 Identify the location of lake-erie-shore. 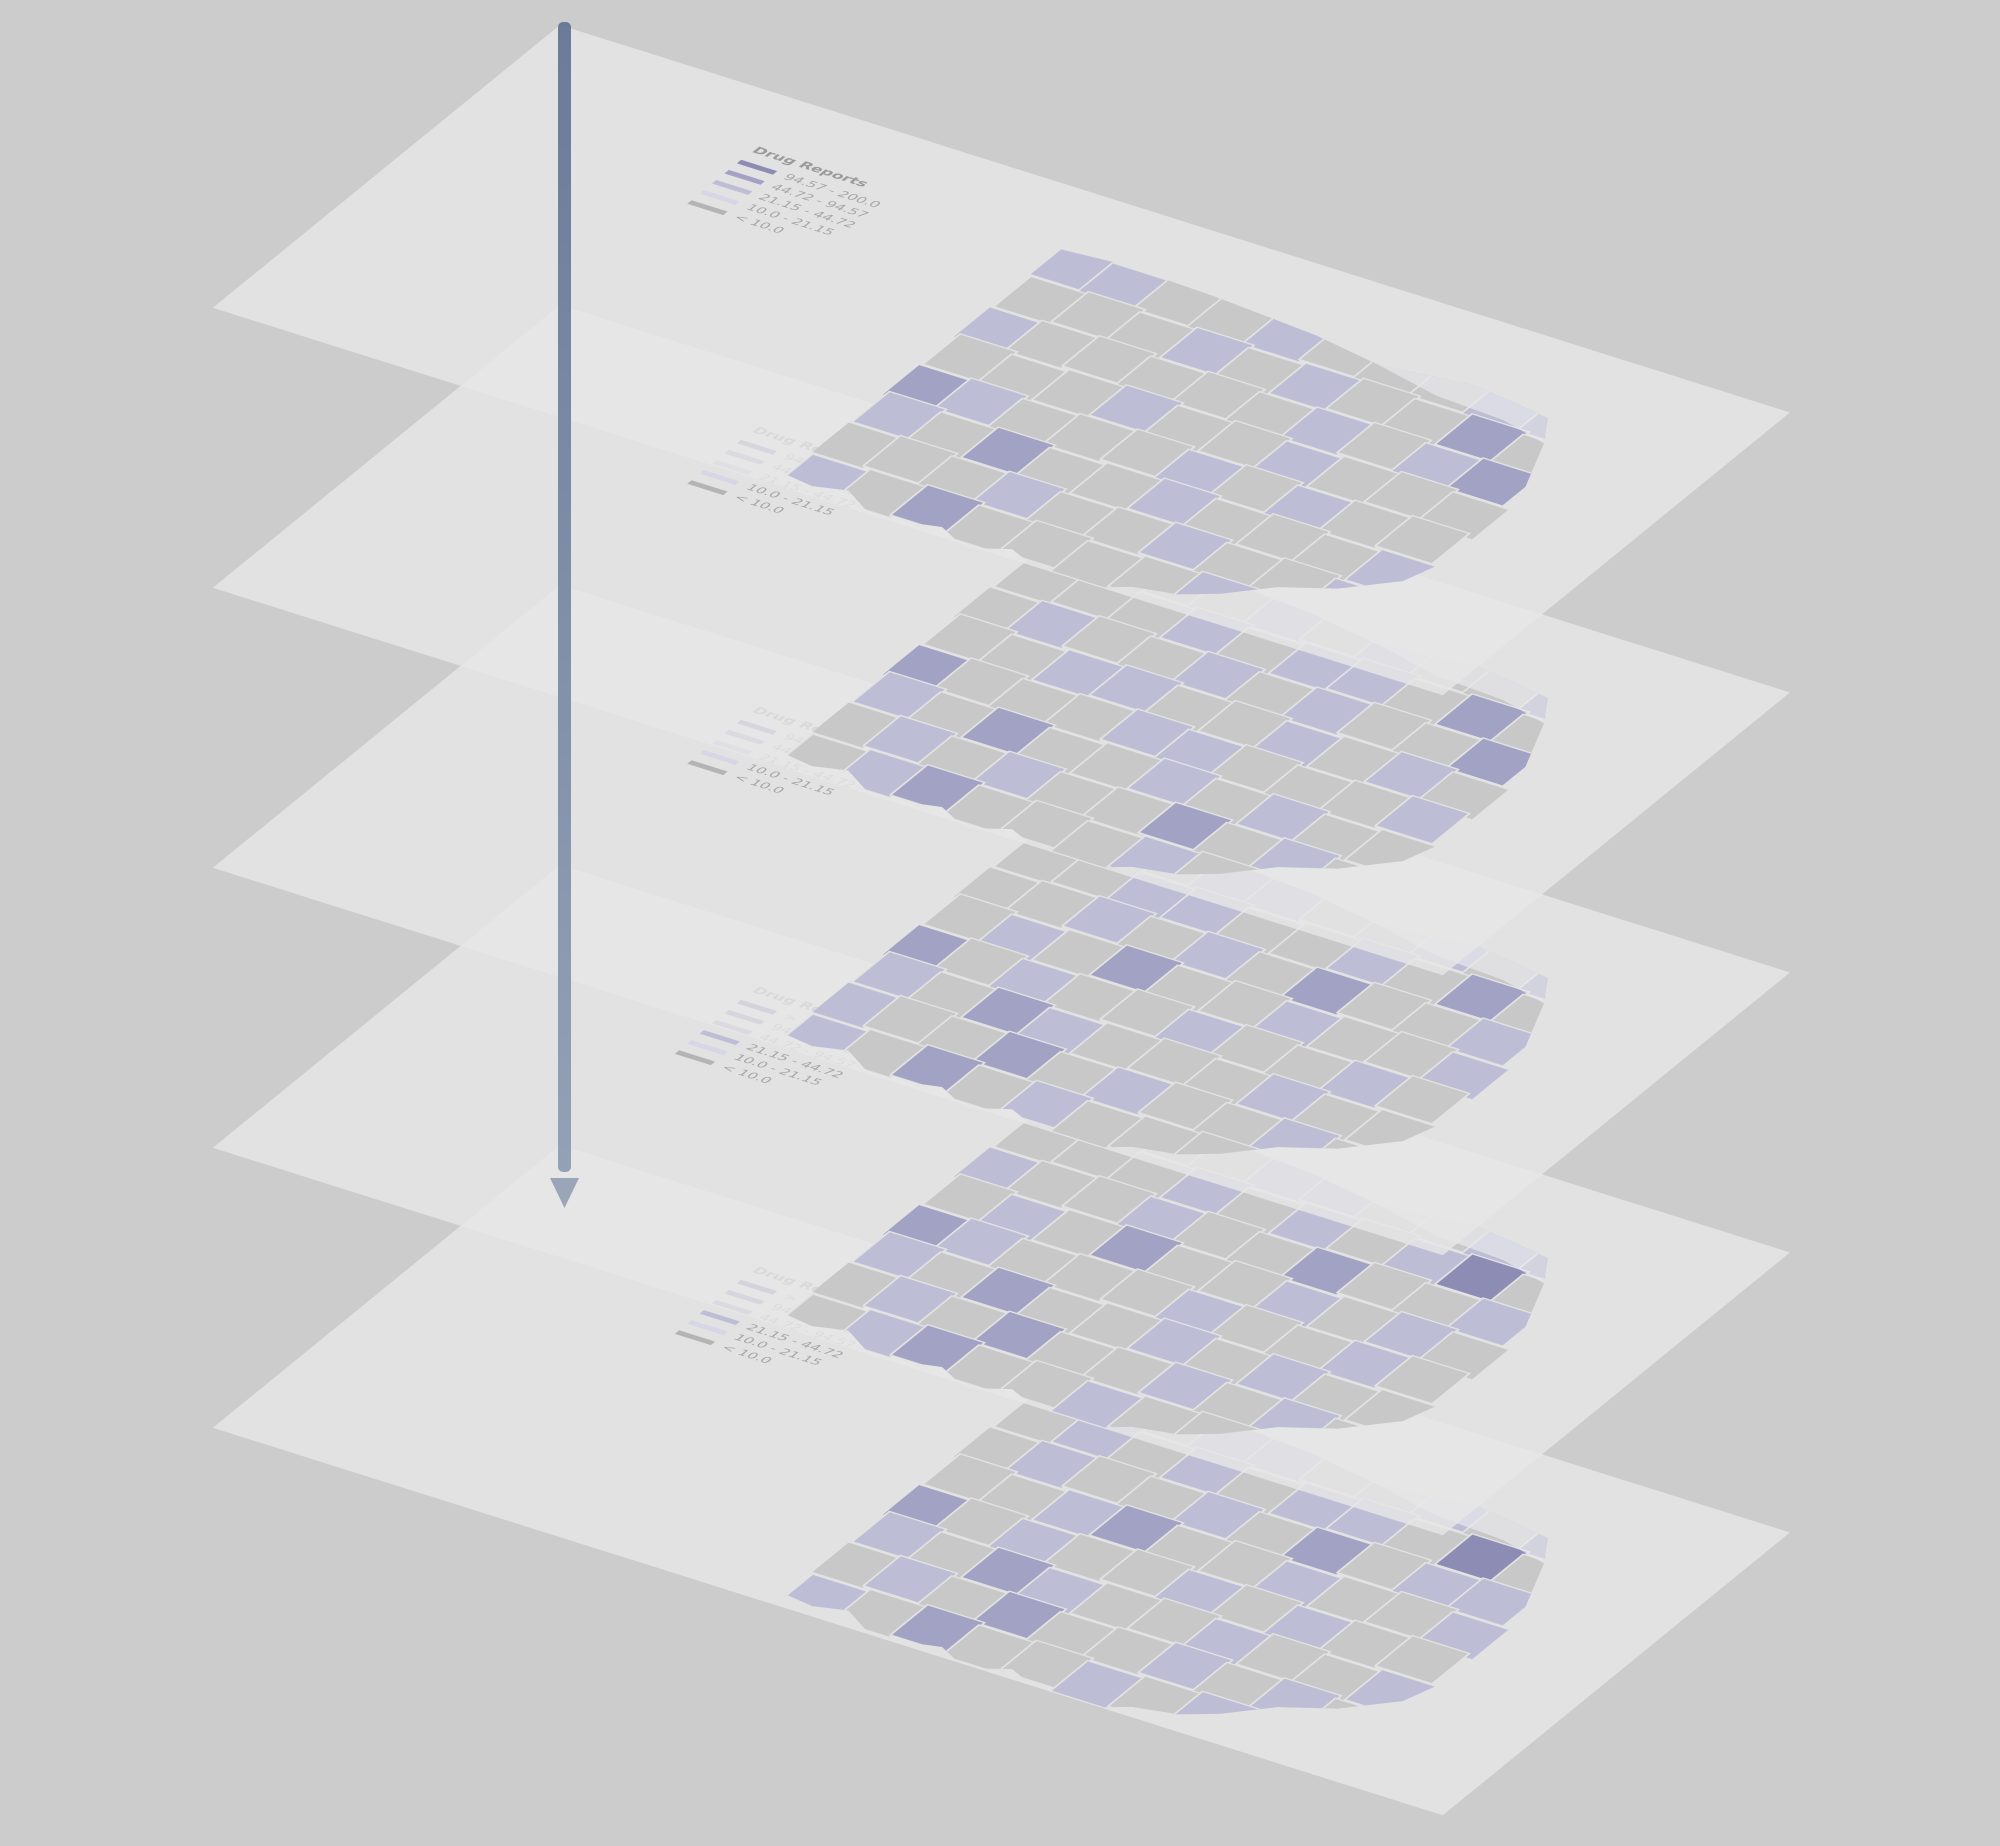
(1462, 404).